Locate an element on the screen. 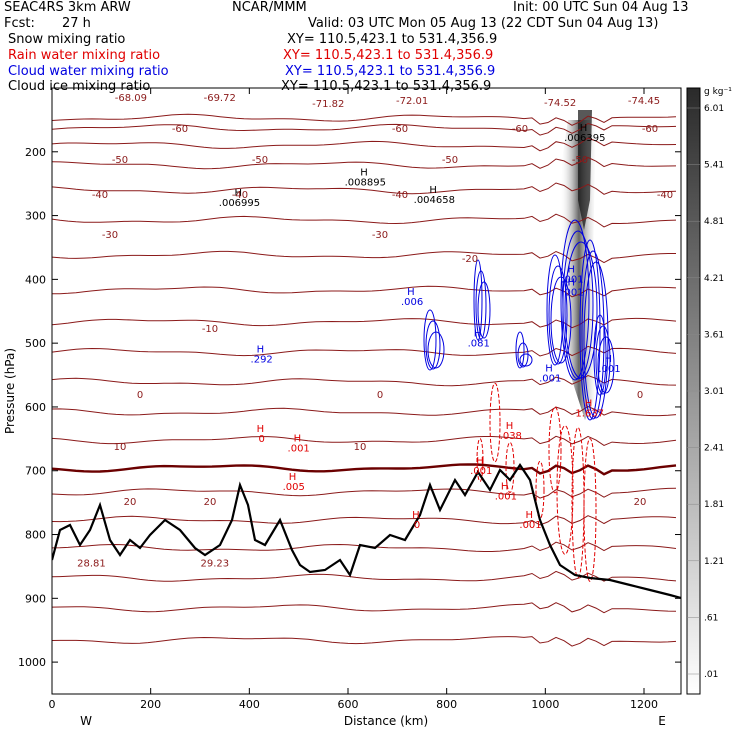 The image size is (740, 740). y-tick-label: 300 is located at coordinates (35, 216).